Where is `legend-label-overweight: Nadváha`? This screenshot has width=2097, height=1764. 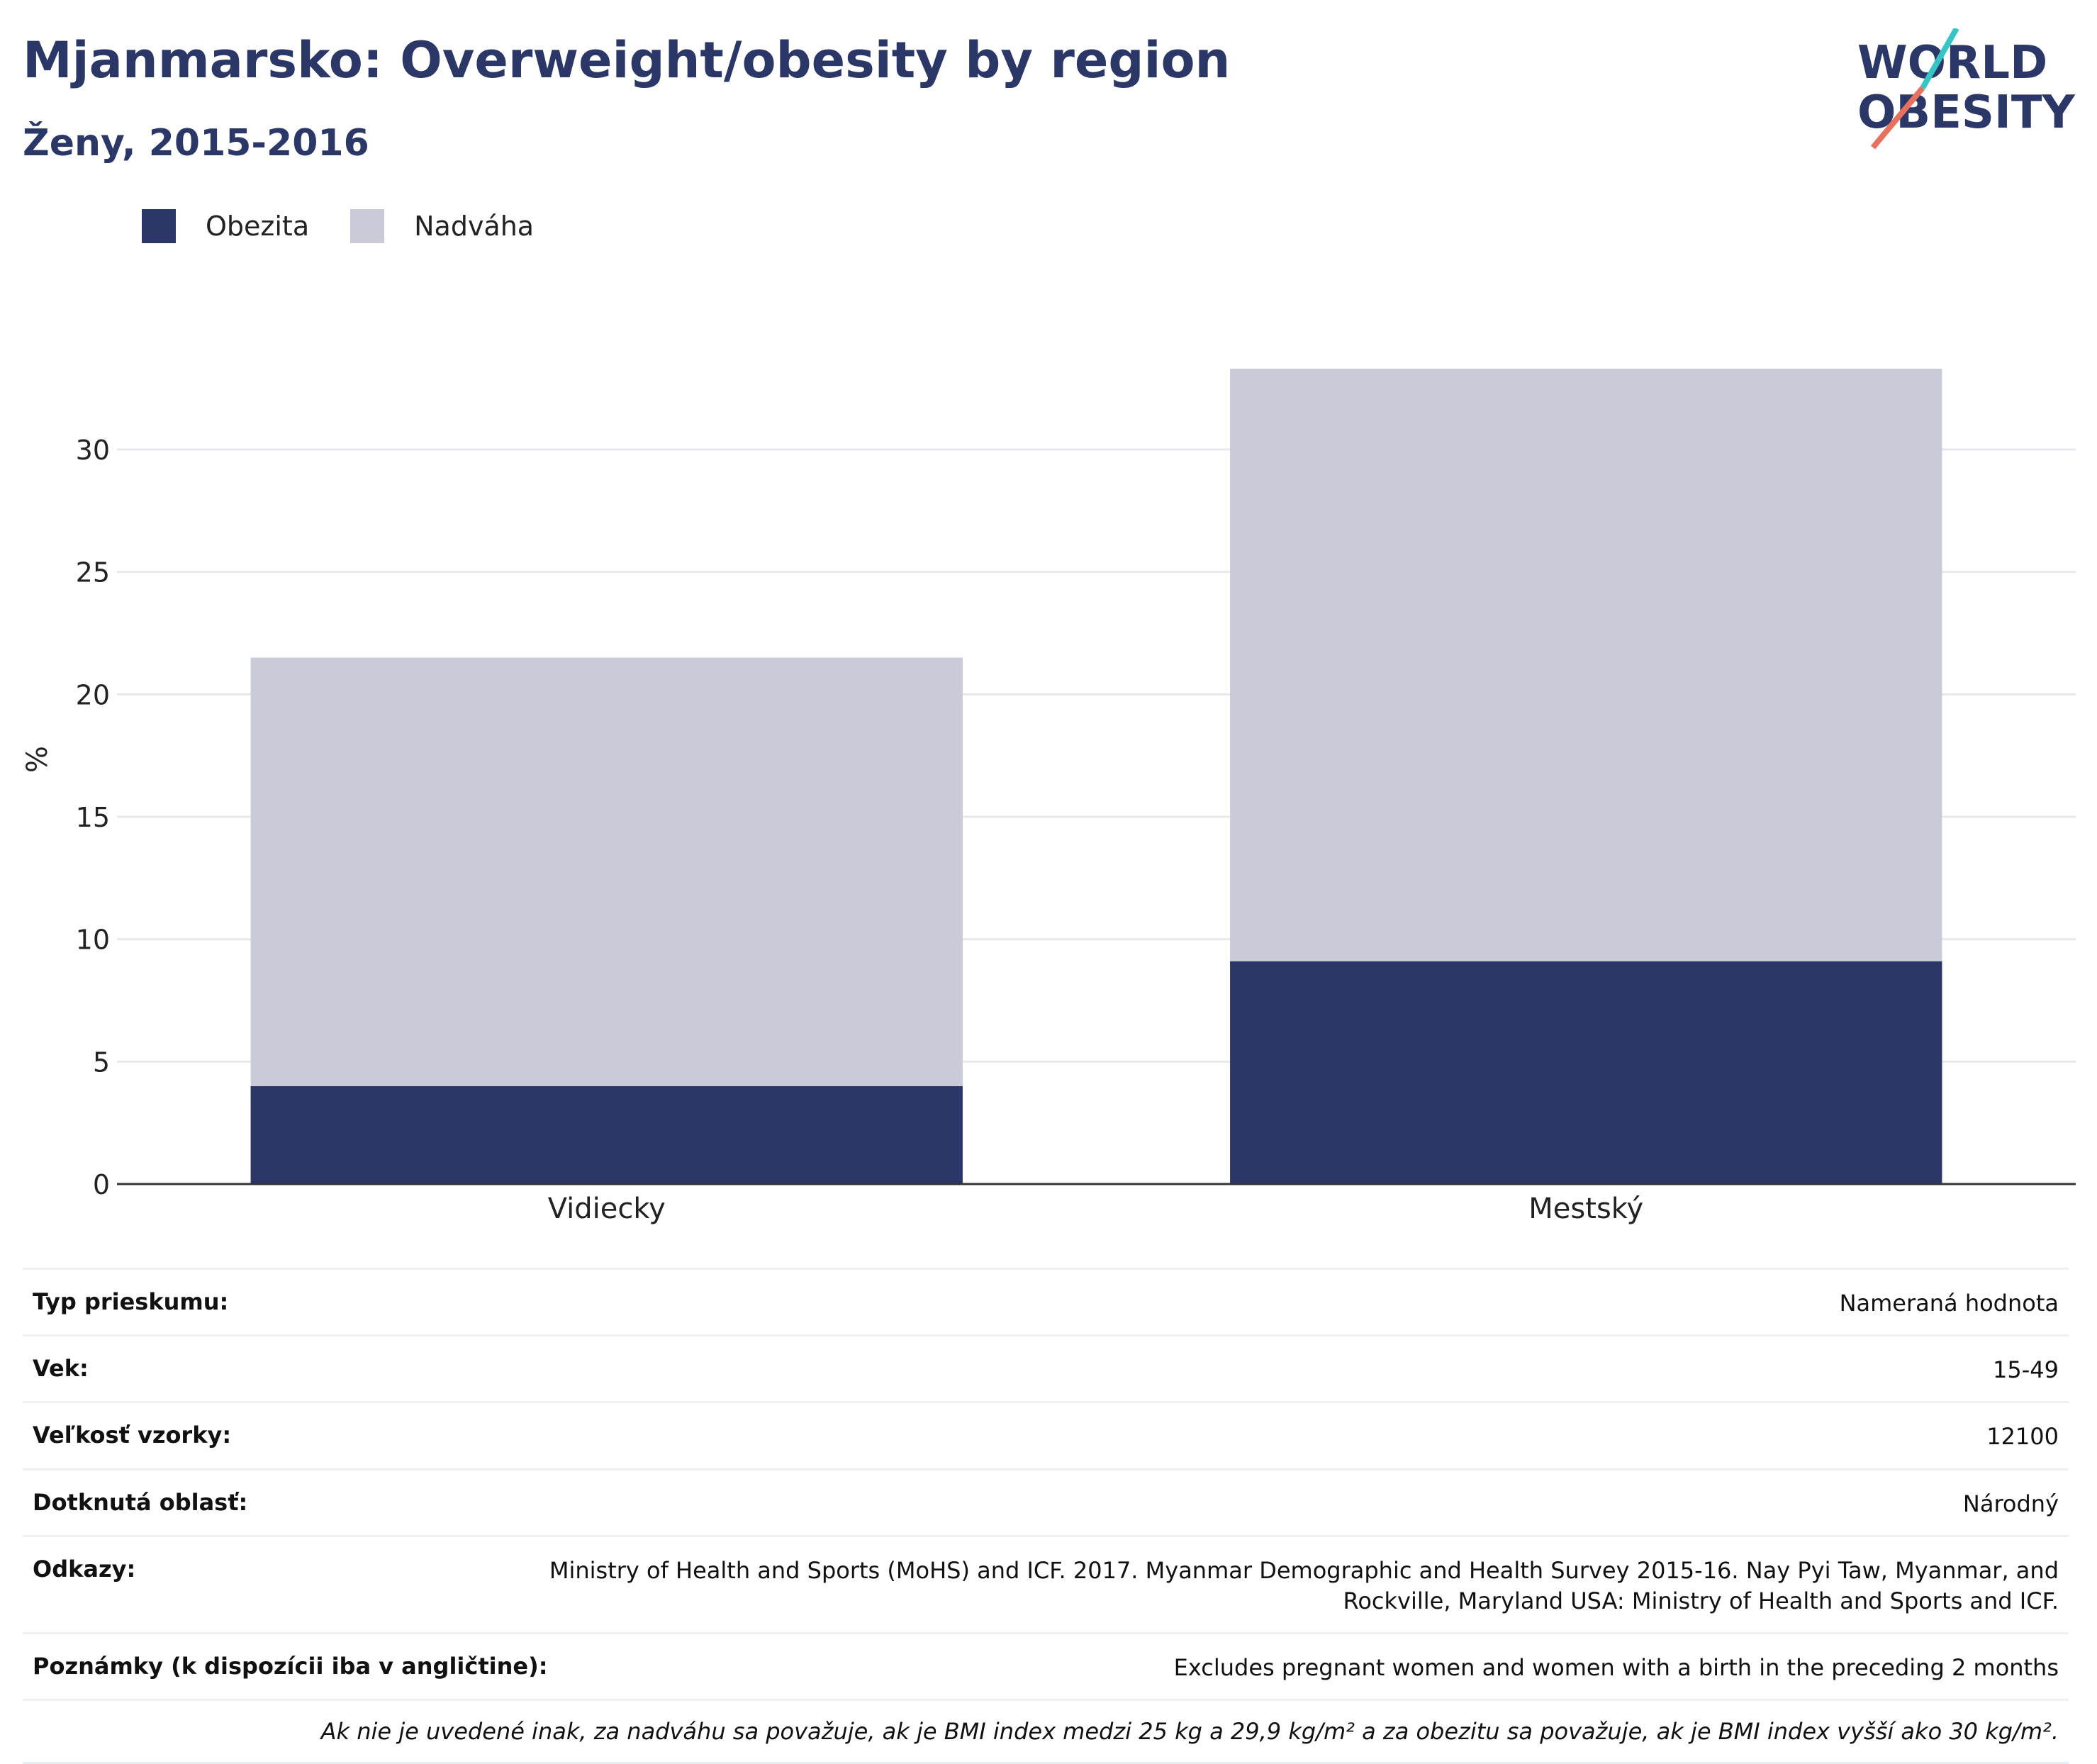
legend-label-overweight: Nadváha is located at coordinates (475, 226).